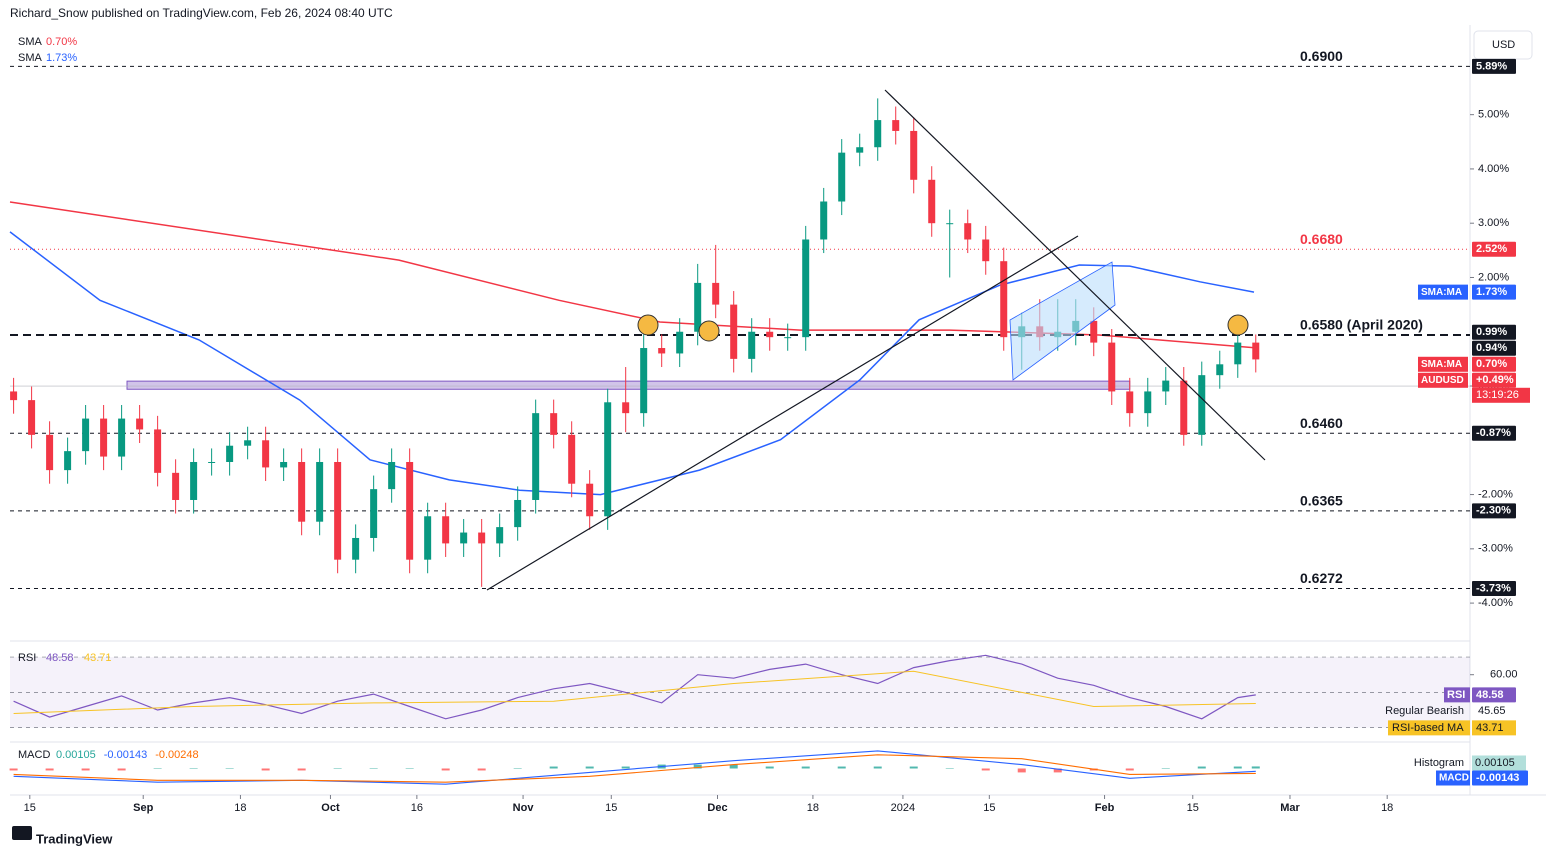 The height and width of the screenshot is (857, 1546). What do you see at coordinates (1495, 603) in the screenshot?
I see `y-tick-label: -4.00%` at bounding box center [1495, 603].